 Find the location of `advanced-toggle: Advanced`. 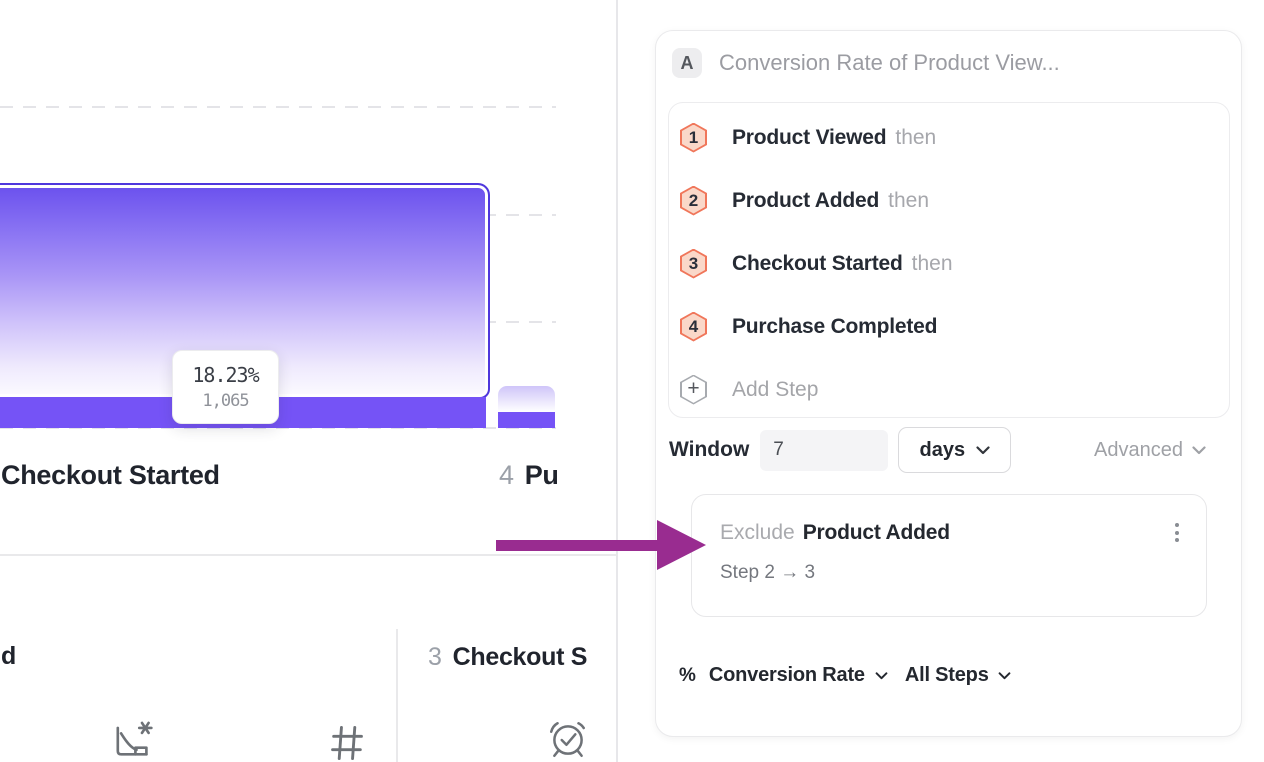

advanced-toggle: Advanced is located at coordinates (1150, 450).